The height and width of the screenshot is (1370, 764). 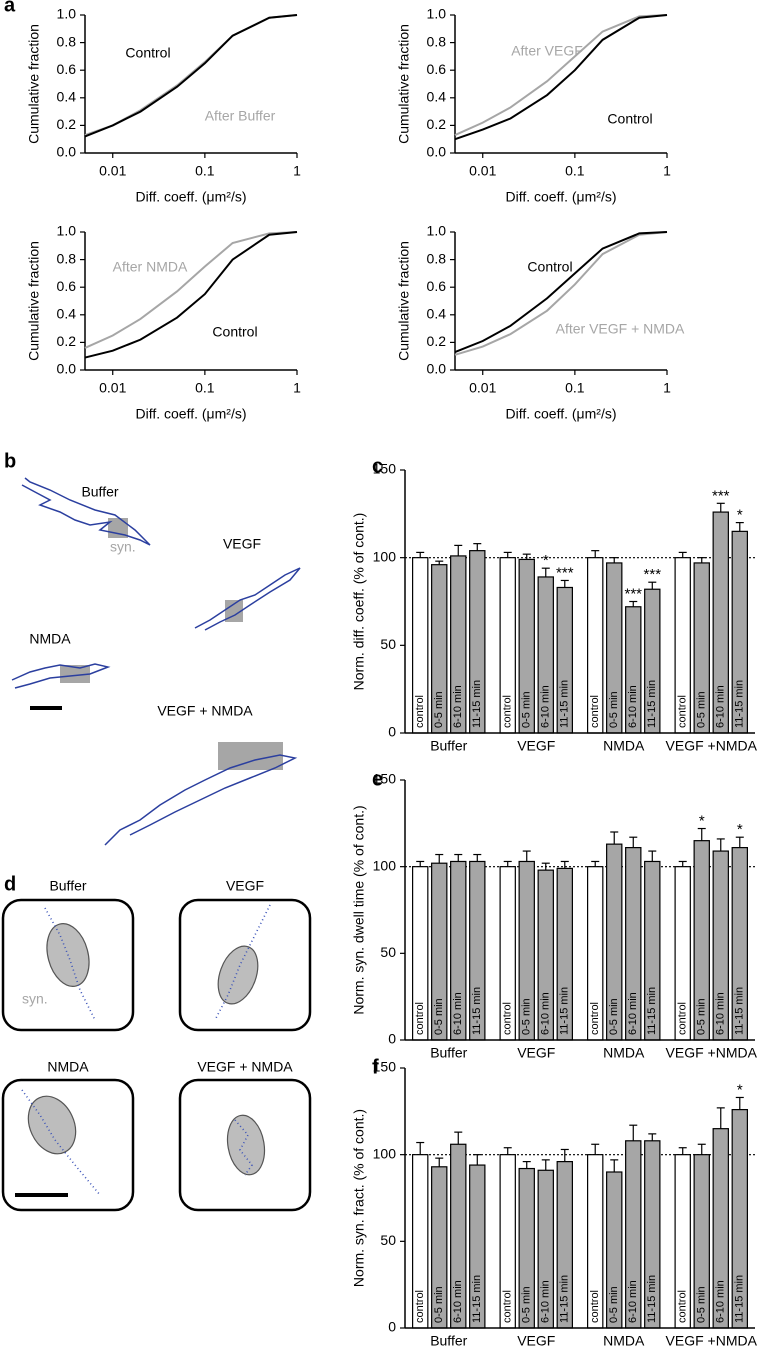 What do you see at coordinates (388, 952) in the screenshot?
I see `y-tick-label: 50` at bounding box center [388, 952].